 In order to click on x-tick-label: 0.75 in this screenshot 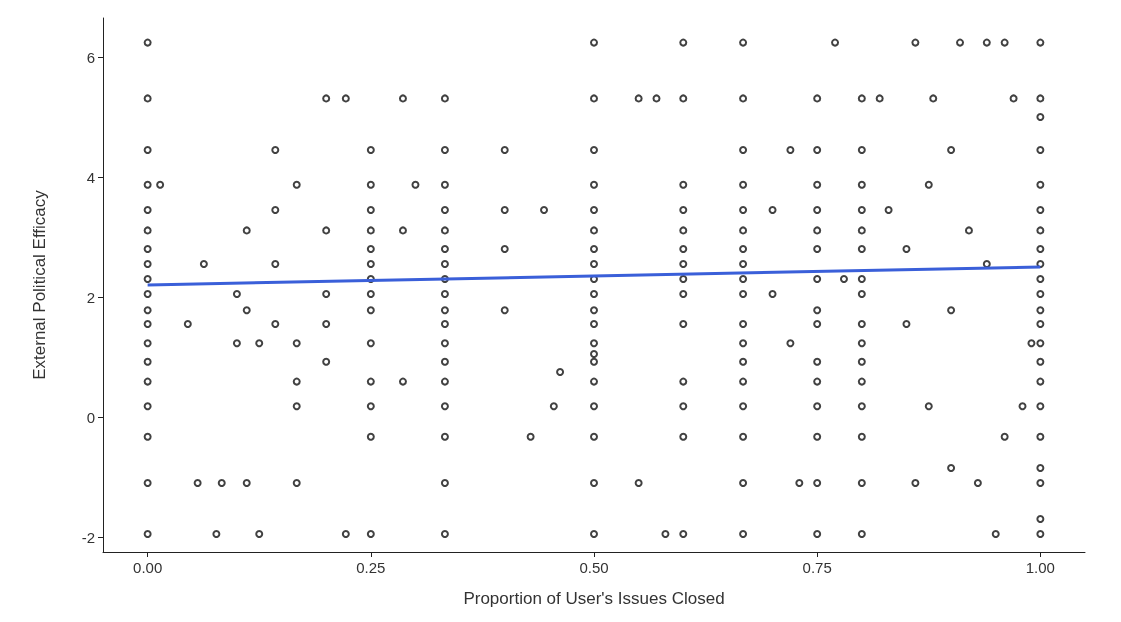, I will do `click(817, 567)`.